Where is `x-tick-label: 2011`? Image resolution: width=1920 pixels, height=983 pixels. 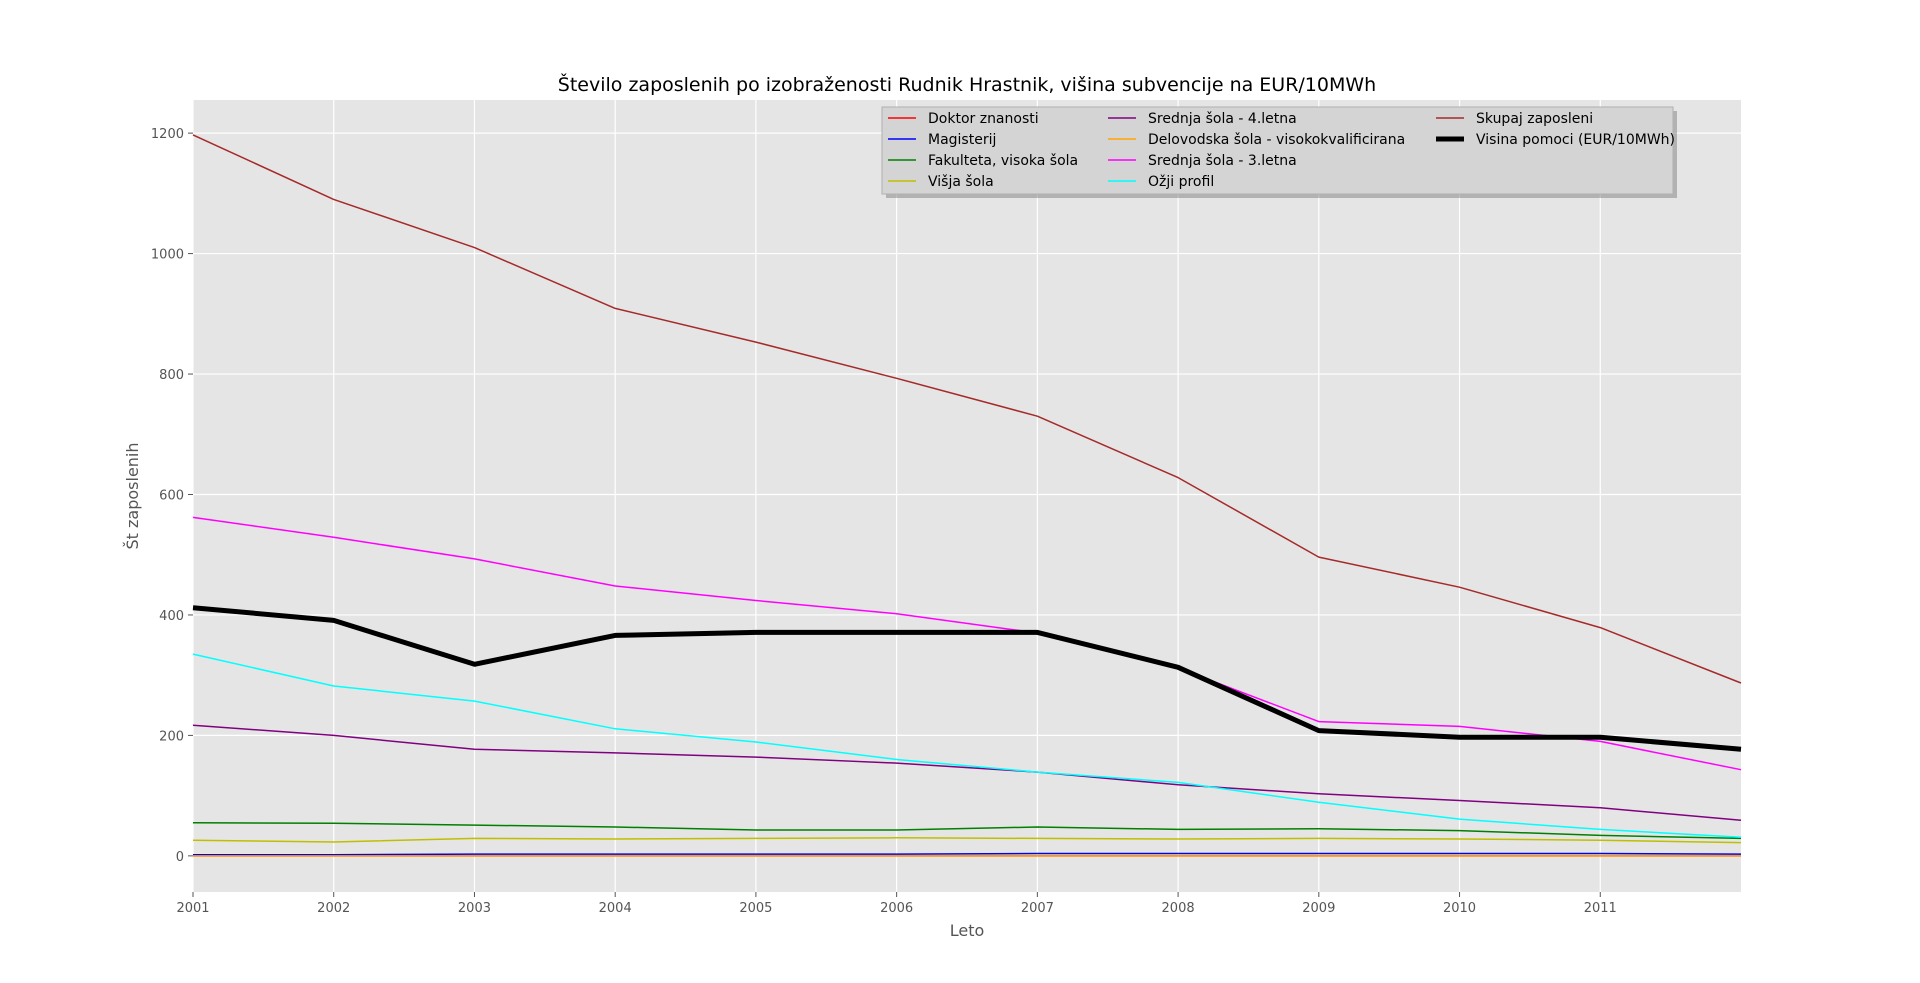
x-tick-label: 2011 is located at coordinates (1600, 908).